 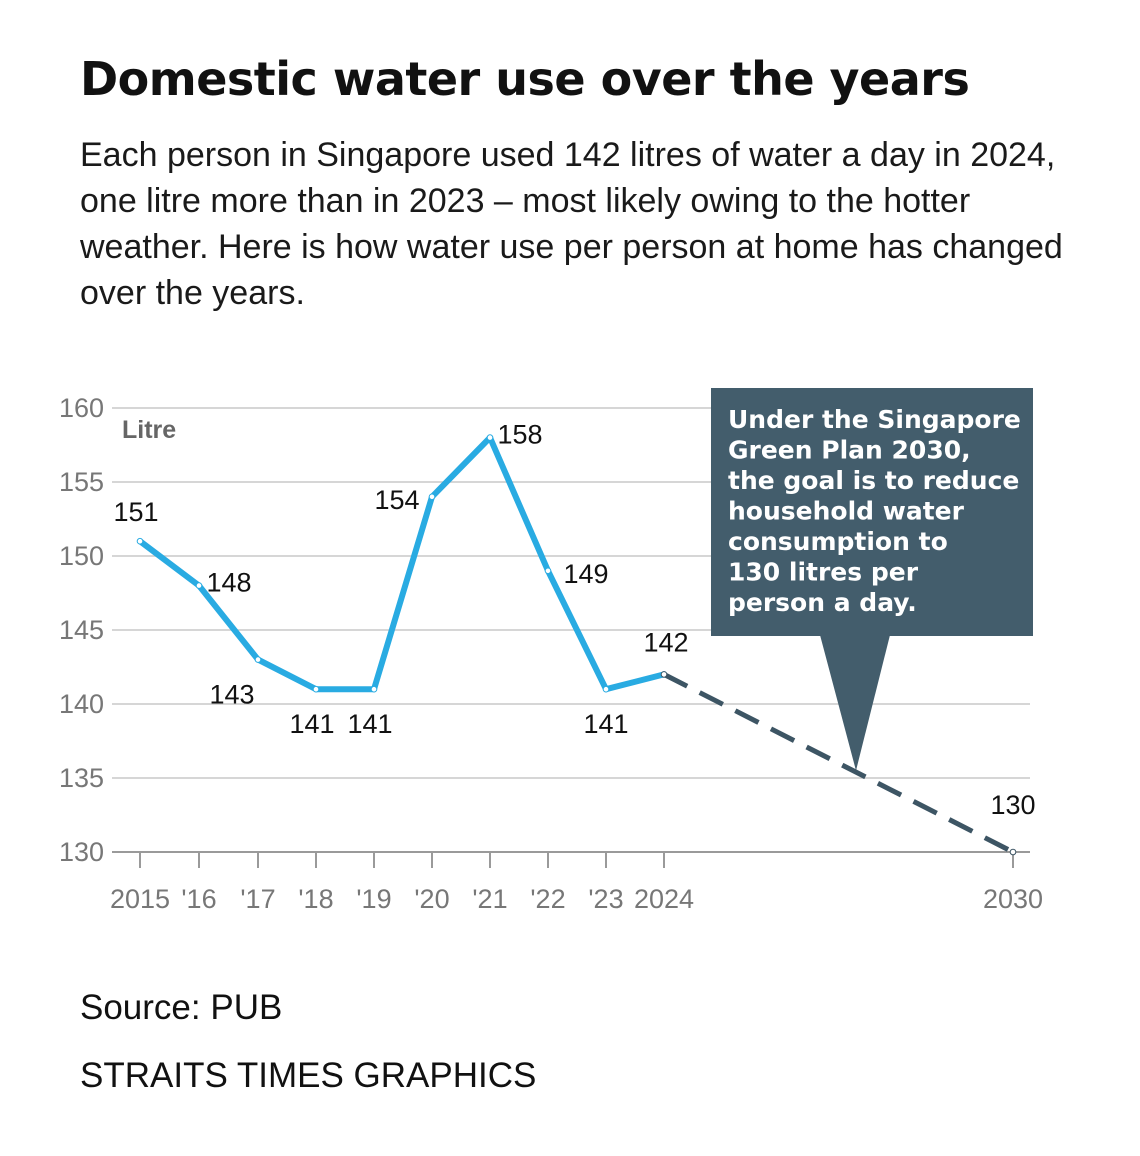 I want to click on data-label: 154, so click(x=396, y=500).